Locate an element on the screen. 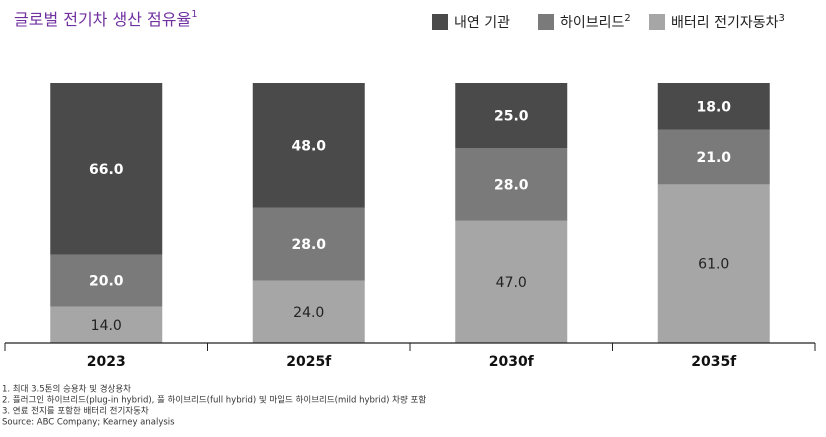 This screenshot has width=826, height=437. value-label: 48.0 is located at coordinates (308, 146).